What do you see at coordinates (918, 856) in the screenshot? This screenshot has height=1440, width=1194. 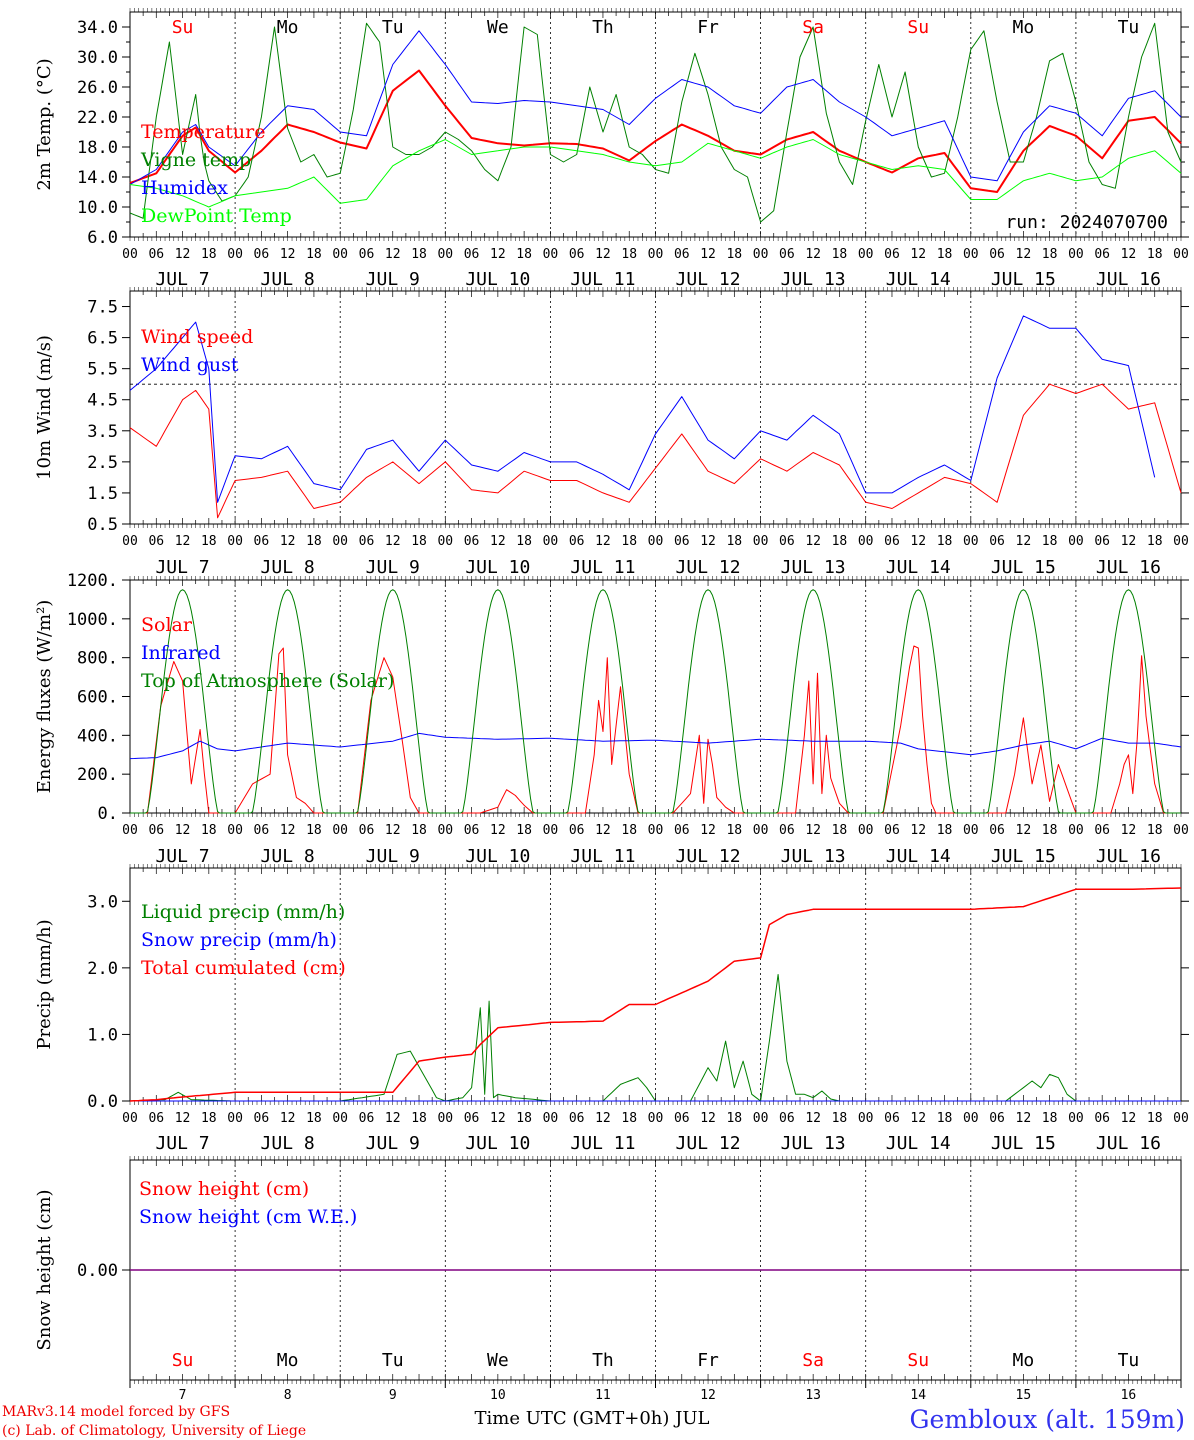 I see `energy-date-label: JUL 14` at bounding box center [918, 856].